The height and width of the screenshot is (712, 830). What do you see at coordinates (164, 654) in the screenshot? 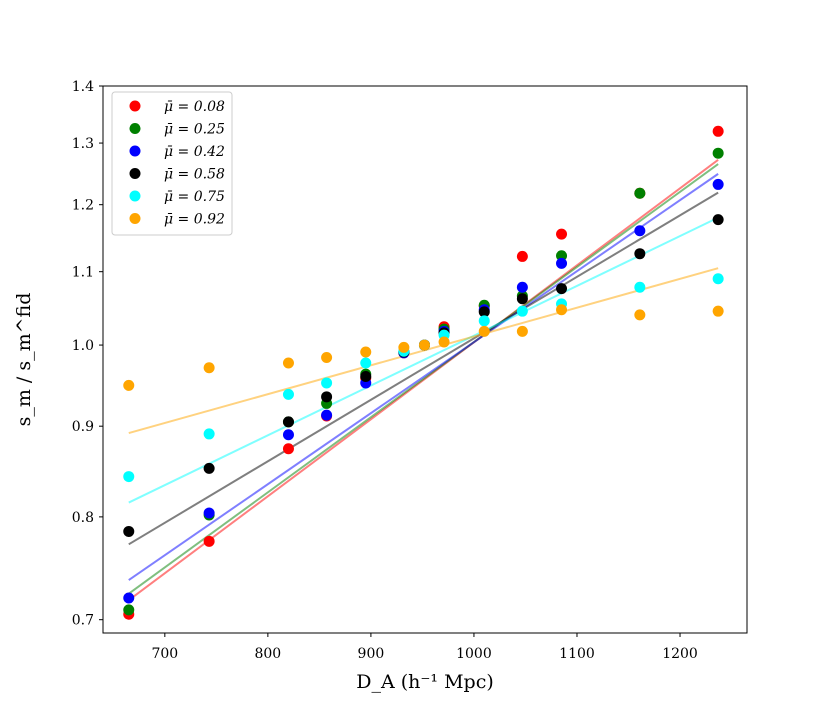
I see `x-tick-label: 700` at bounding box center [164, 654].